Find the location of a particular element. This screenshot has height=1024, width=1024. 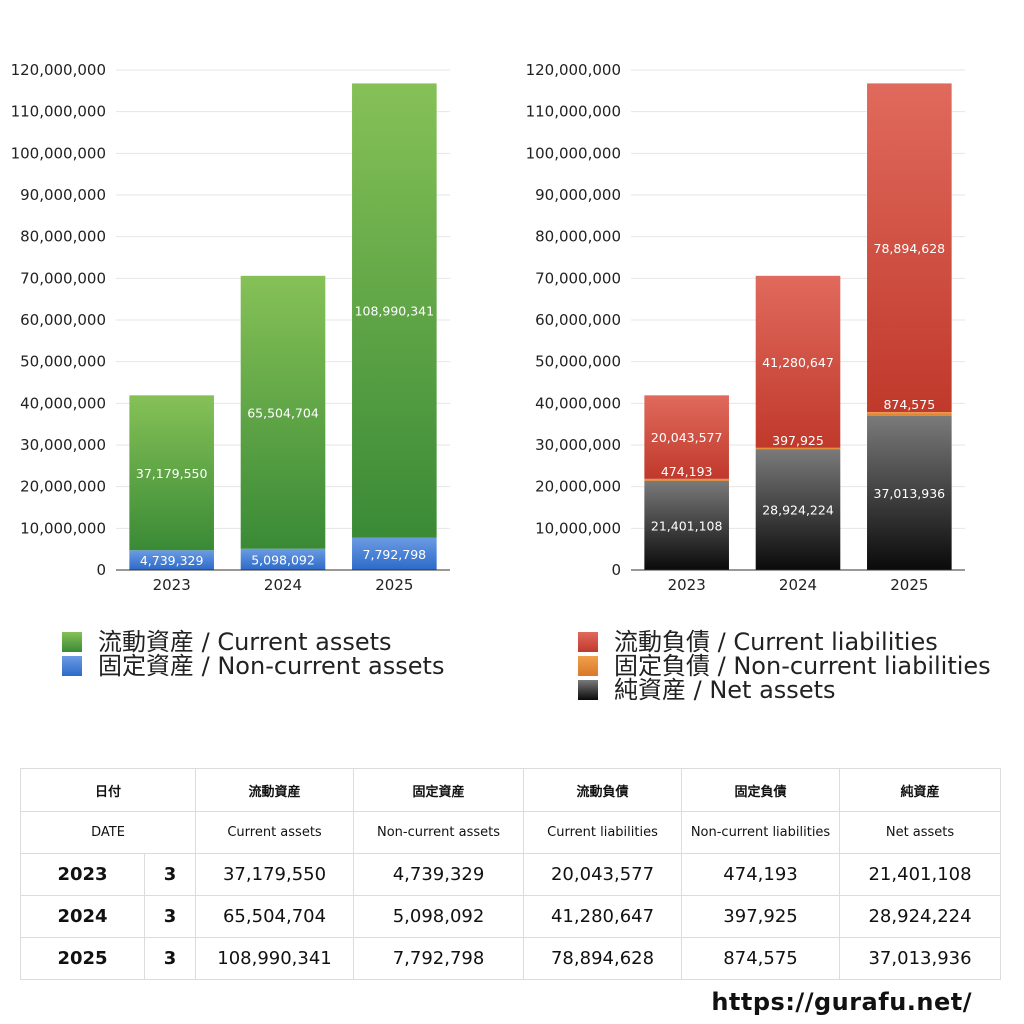

bar-net-assets-2023 is located at coordinates (686, 525).